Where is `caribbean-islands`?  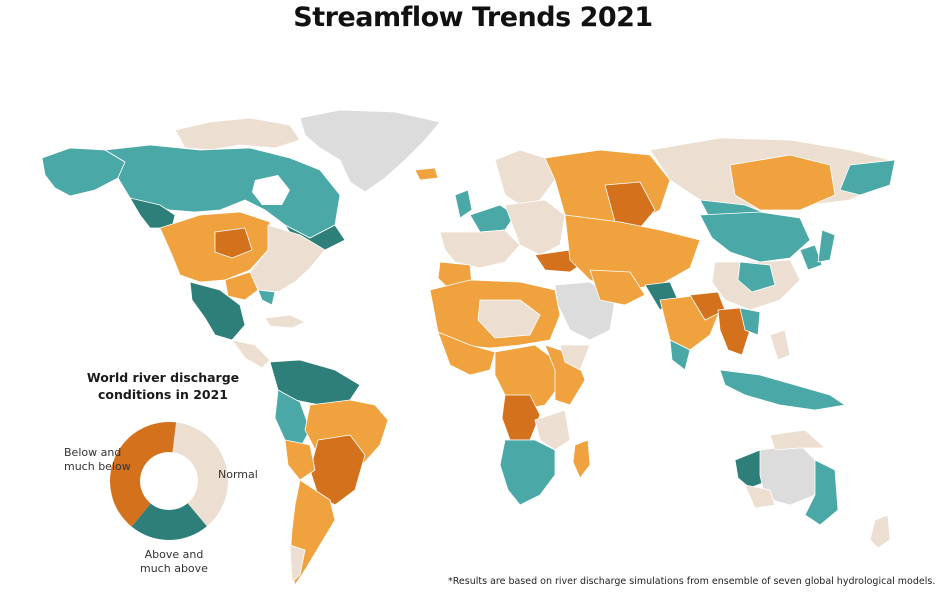
caribbean-islands is located at coordinates (285, 321).